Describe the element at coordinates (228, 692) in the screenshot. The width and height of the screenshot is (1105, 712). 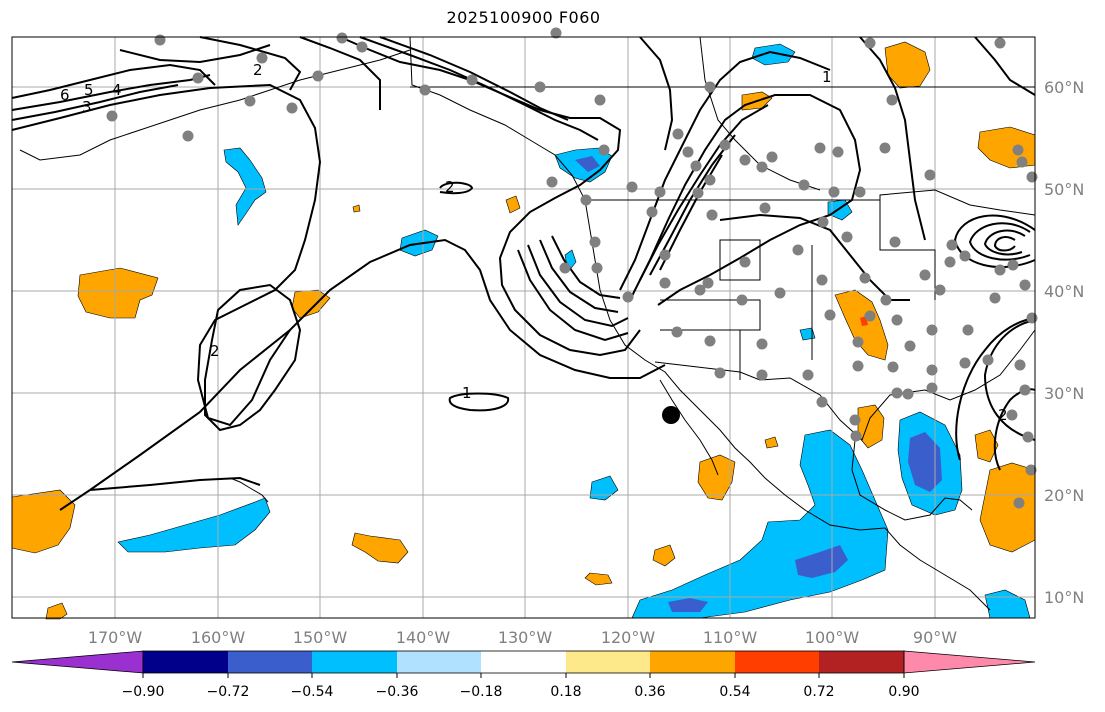
I see `colorbar-tick-label: −0.72` at that location.